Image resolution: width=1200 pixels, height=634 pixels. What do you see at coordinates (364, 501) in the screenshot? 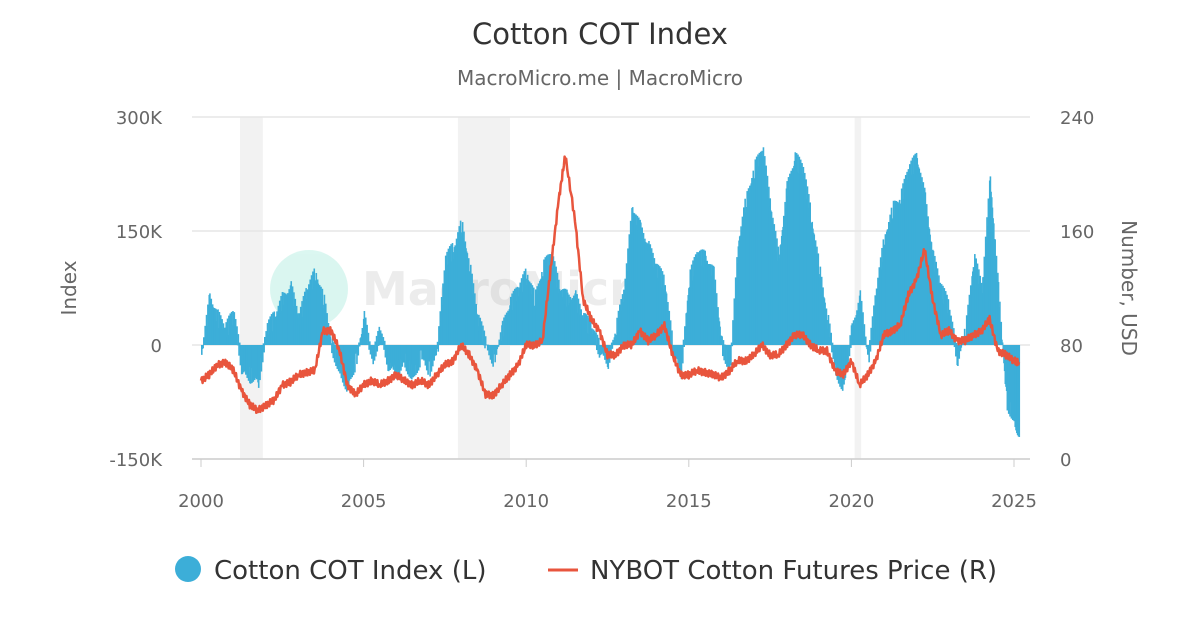
I see `x-tick-label: 2005` at bounding box center [364, 501].